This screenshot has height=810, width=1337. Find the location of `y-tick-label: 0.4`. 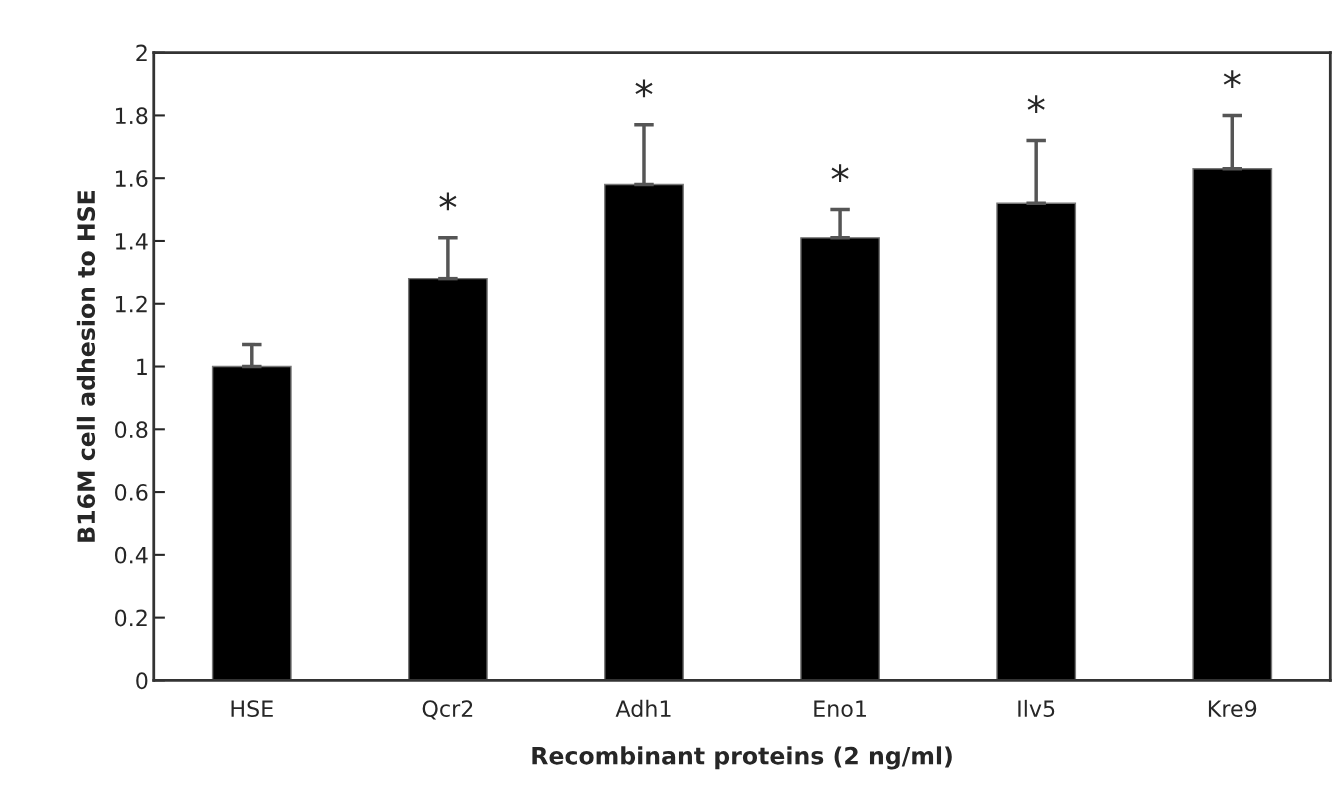

y-tick-label: 0.4 is located at coordinates (131, 555).